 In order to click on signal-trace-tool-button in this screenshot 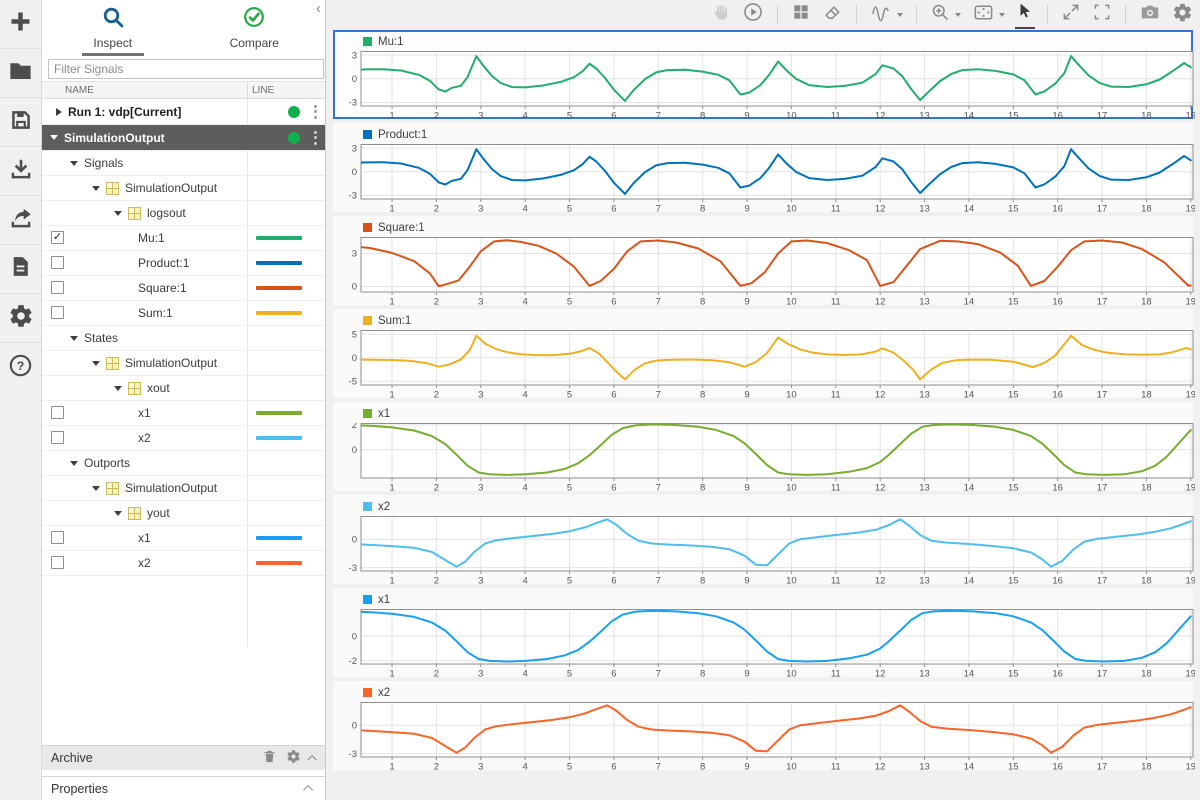, I will do `click(886, 15)`.